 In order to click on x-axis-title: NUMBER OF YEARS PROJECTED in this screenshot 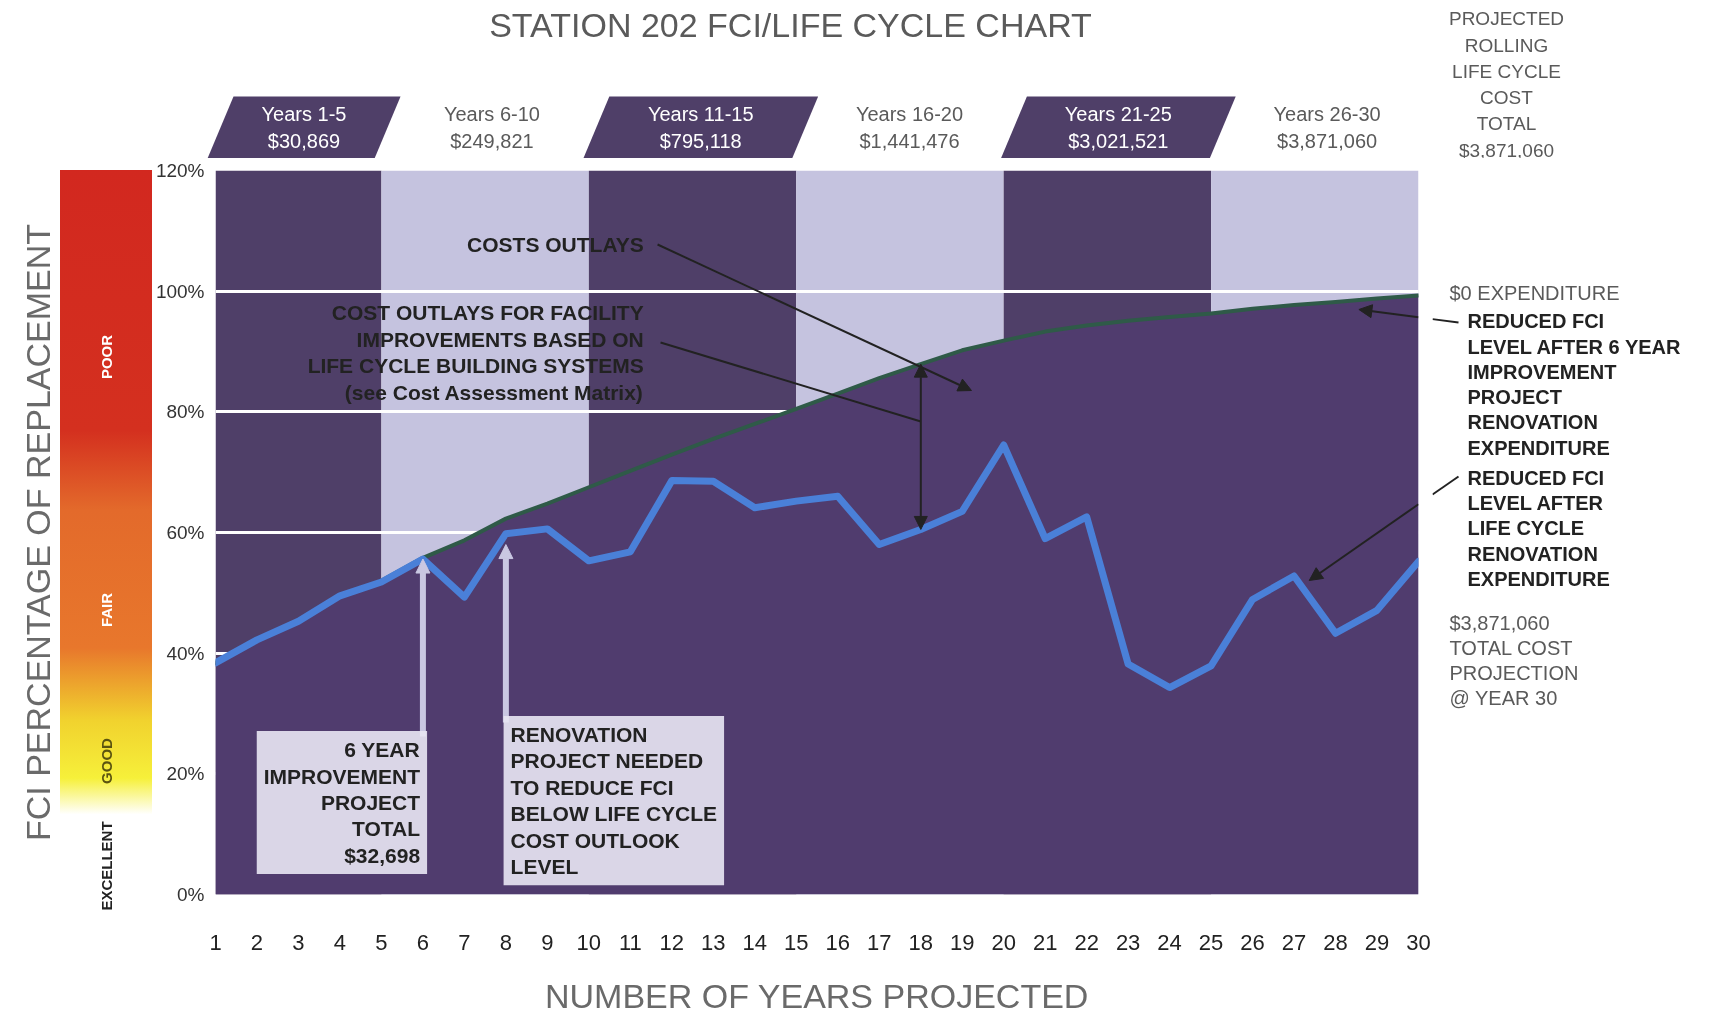, I will do `click(816, 995)`.